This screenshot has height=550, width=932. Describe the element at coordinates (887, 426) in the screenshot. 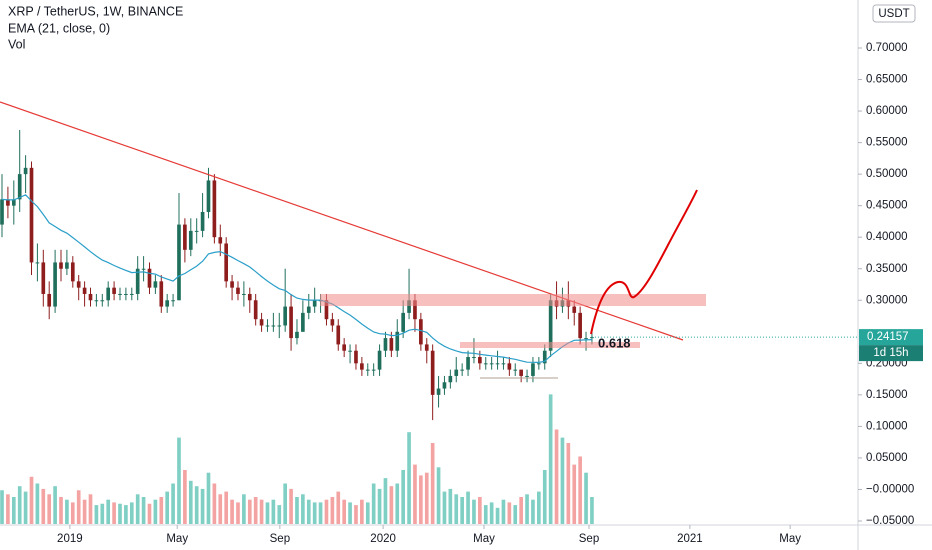

I see `y-tick-label: 0.10000` at that location.